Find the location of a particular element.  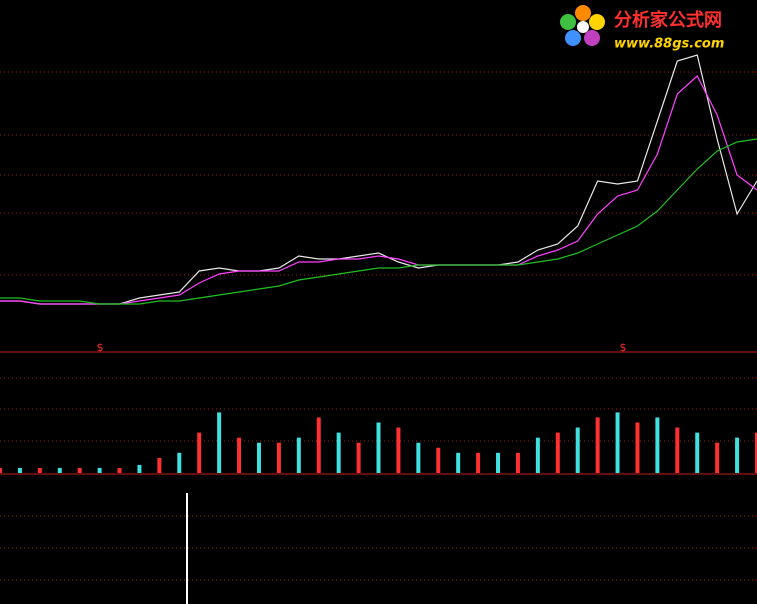

logo-url: www.88gs.com is located at coordinates (669, 44).